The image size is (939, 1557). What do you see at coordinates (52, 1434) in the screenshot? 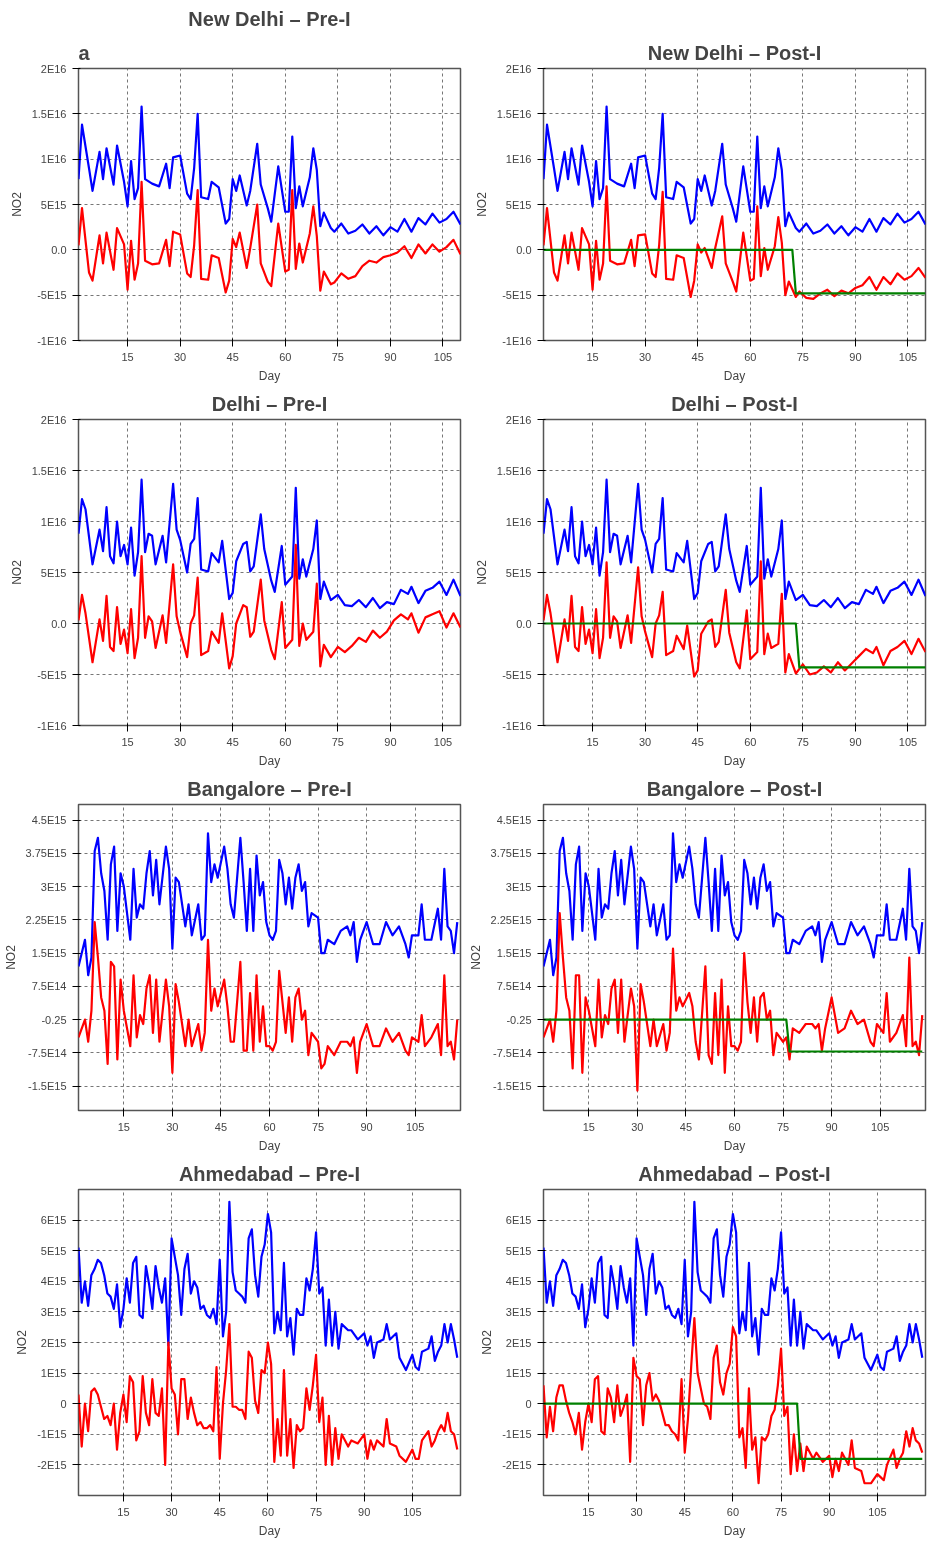
I see `y-tick-label: -1E15` at bounding box center [52, 1434].